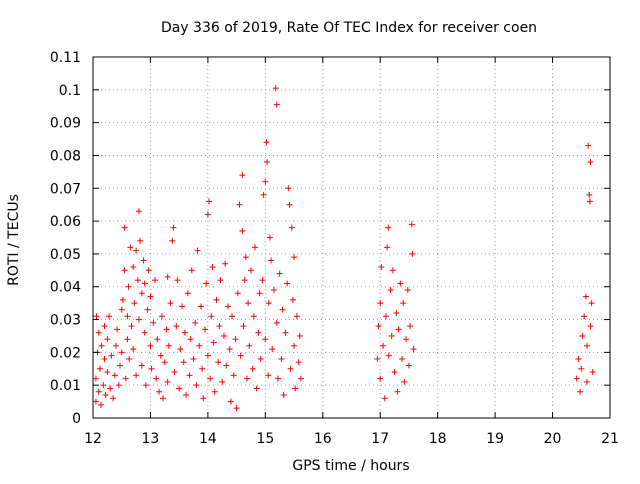 This screenshot has height=484, width=640. What do you see at coordinates (70, 91) in the screenshot?
I see `y-tick-label: 0.1` at bounding box center [70, 91].